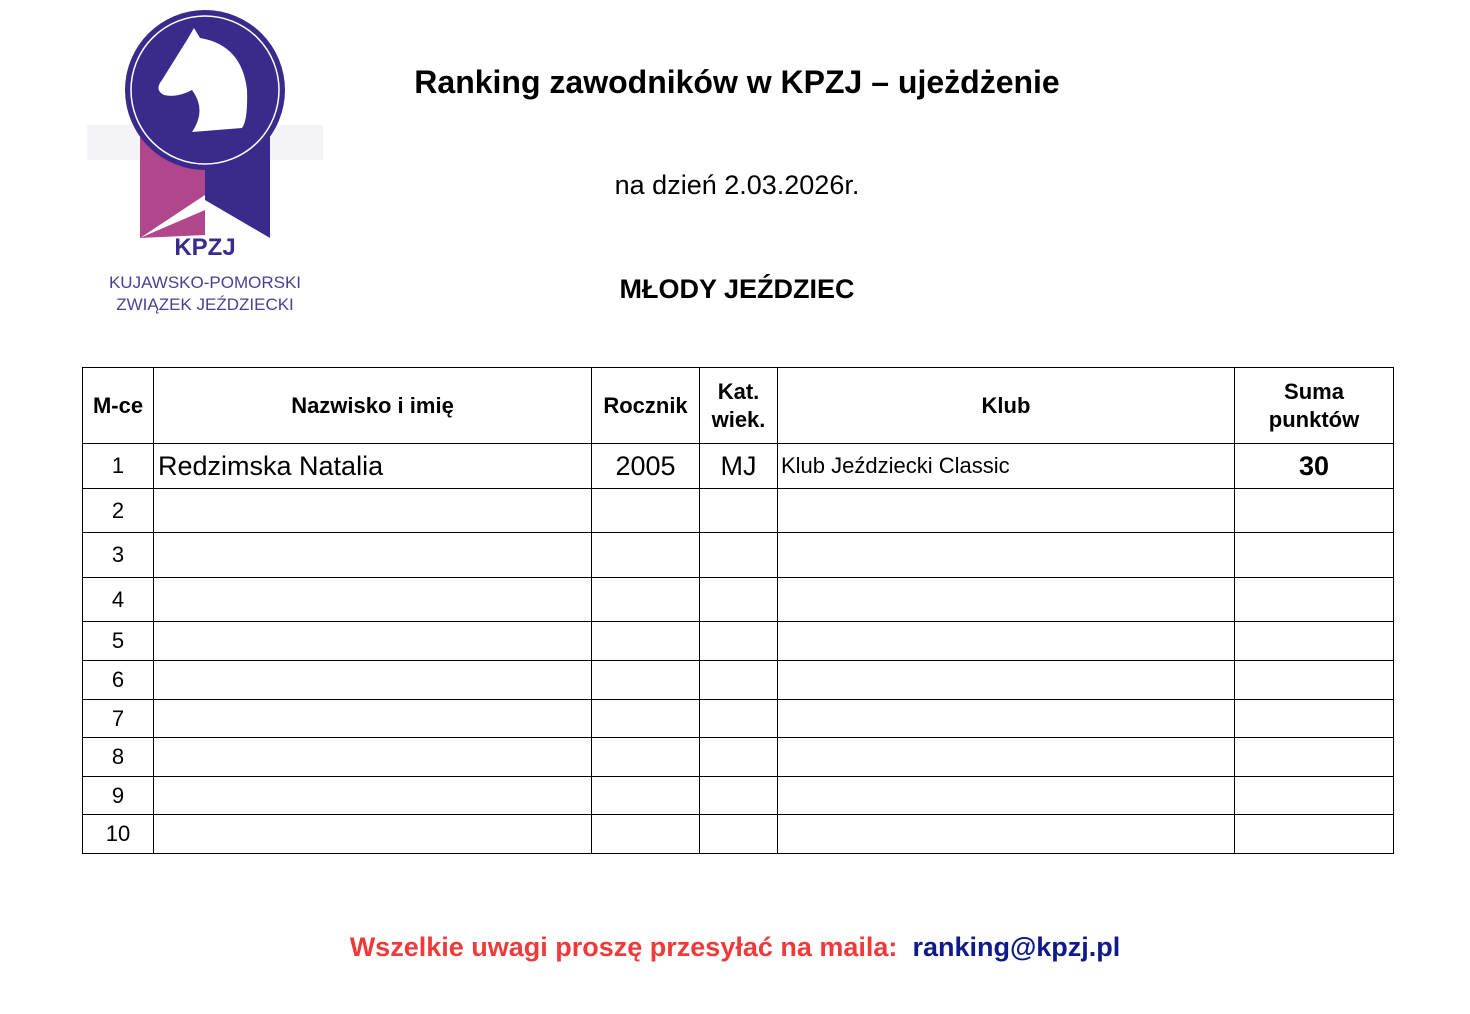 Image resolution: width=1470 pixels, height=1014 pixels. I want to click on cell-place: 9, so click(118, 795).